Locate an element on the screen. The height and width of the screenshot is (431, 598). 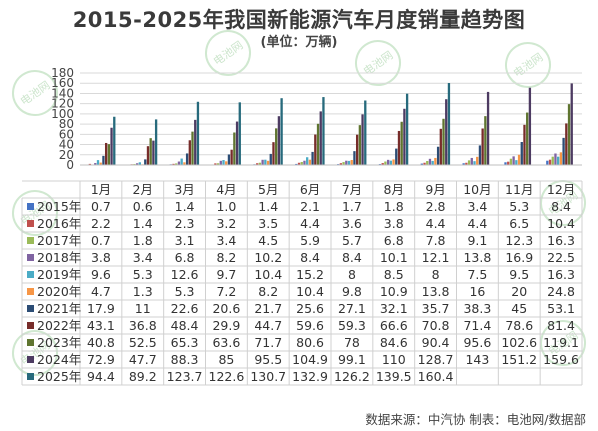
y-tick-label: 140 is located at coordinates (62, 93).